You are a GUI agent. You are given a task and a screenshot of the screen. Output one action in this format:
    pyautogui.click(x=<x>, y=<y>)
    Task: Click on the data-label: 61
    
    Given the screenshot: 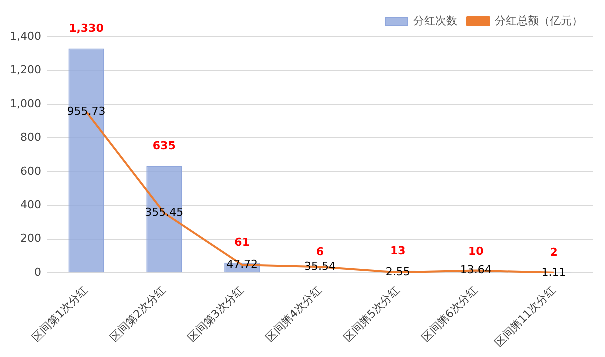 What is the action you would take?
    pyautogui.click(x=242, y=243)
    